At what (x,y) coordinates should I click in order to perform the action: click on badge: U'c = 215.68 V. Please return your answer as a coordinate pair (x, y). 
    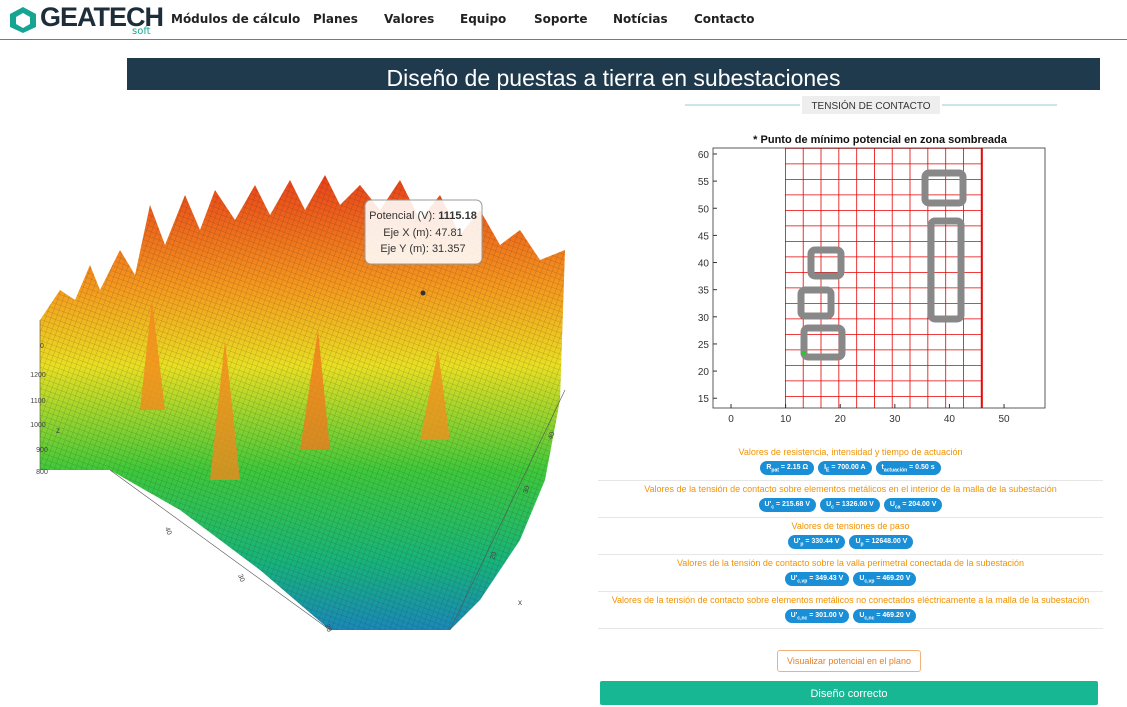
    Looking at the image, I should click on (787, 505).